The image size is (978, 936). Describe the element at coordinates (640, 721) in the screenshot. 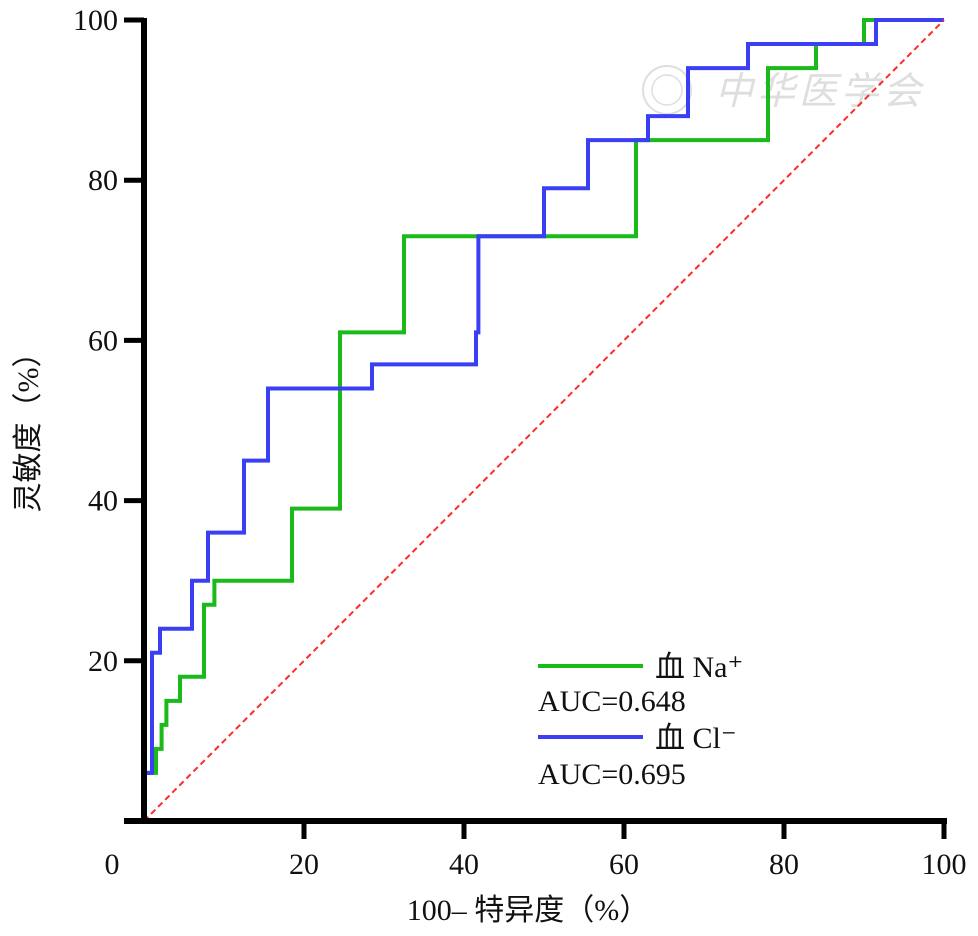

I see `legend: 血 Na⁺ AUC=0.648 血 Cl⁻ AUC=0.695` at that location.